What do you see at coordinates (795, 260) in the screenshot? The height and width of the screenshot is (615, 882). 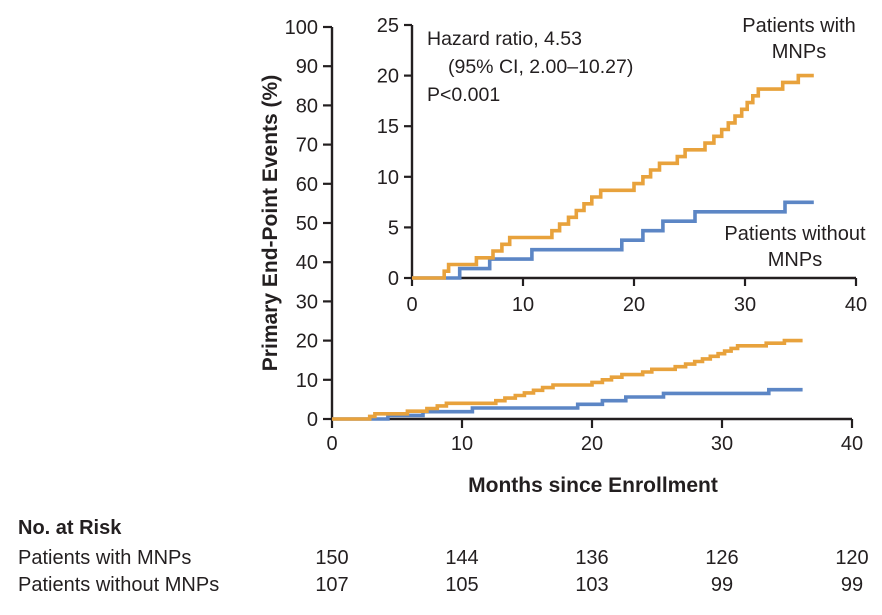 I see `series-label-without-mnps-line2: MNPs` at bounding box center [795, 260].